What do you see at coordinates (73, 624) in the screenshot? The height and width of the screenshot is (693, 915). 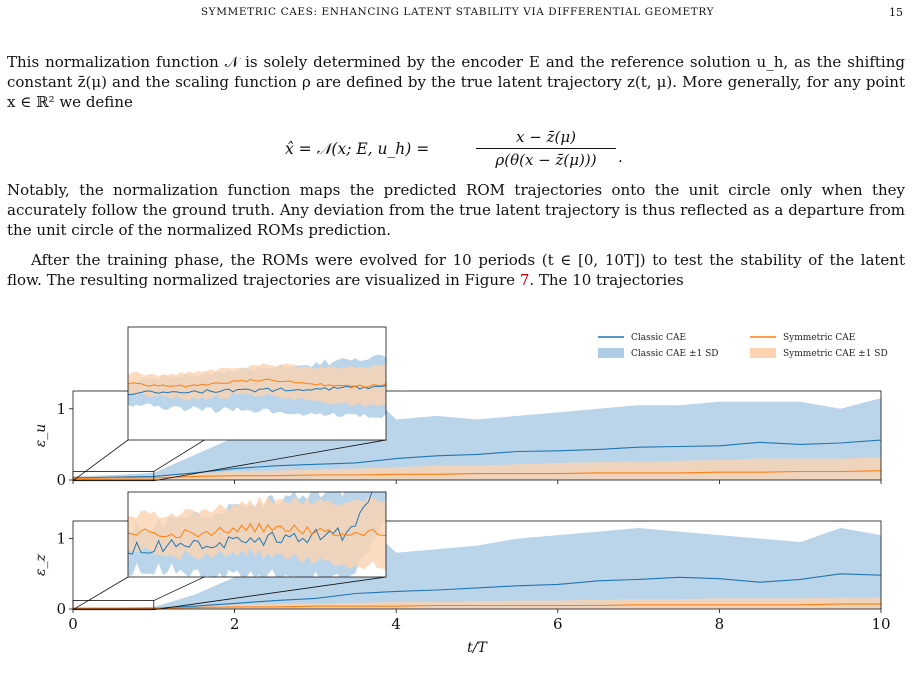 I see `x-tick-label: 0` at bounding box center [73, 624].